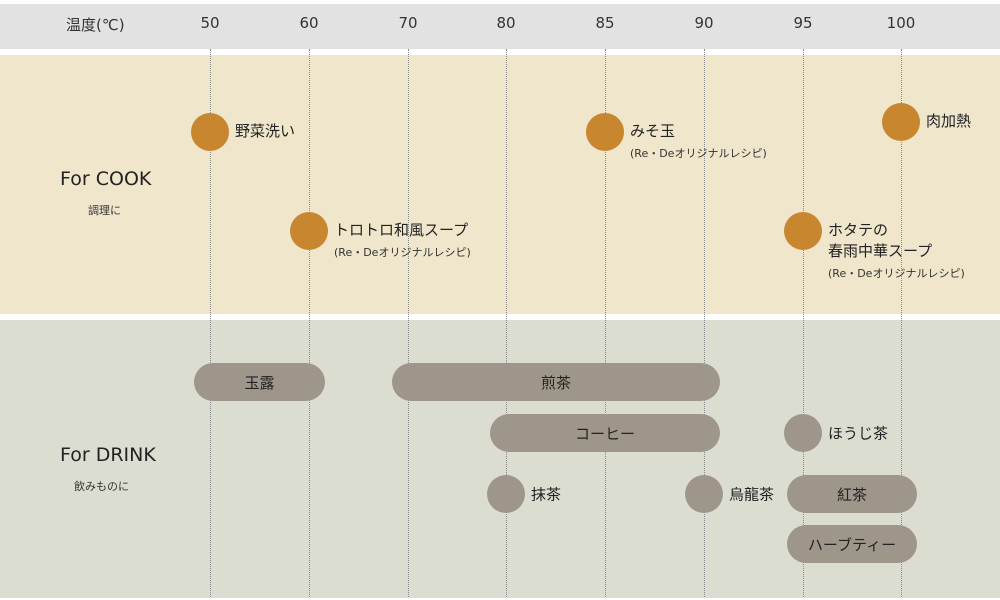 The height and width of the screenshot is (600, 1000). Describe the element at coordinates (752, 494) in the screenshot. I see `drink-item-label: 烏龍茶` at that location.